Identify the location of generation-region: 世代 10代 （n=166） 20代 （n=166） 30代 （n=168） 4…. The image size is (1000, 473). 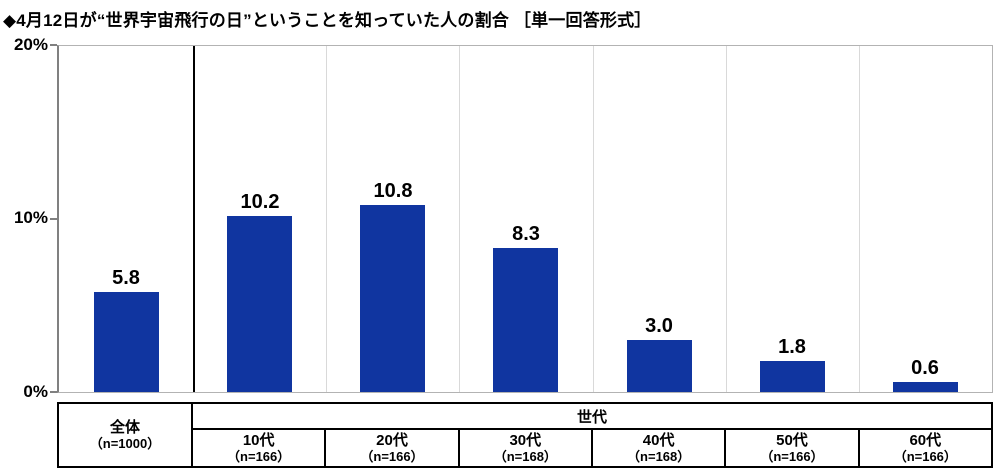
(592, 435).